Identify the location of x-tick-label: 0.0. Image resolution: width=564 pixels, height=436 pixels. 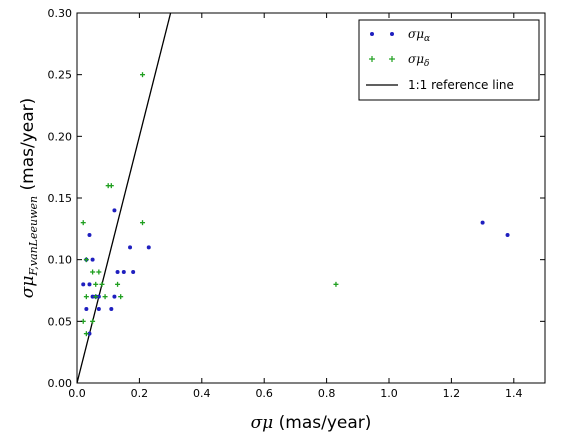
(77, 393).